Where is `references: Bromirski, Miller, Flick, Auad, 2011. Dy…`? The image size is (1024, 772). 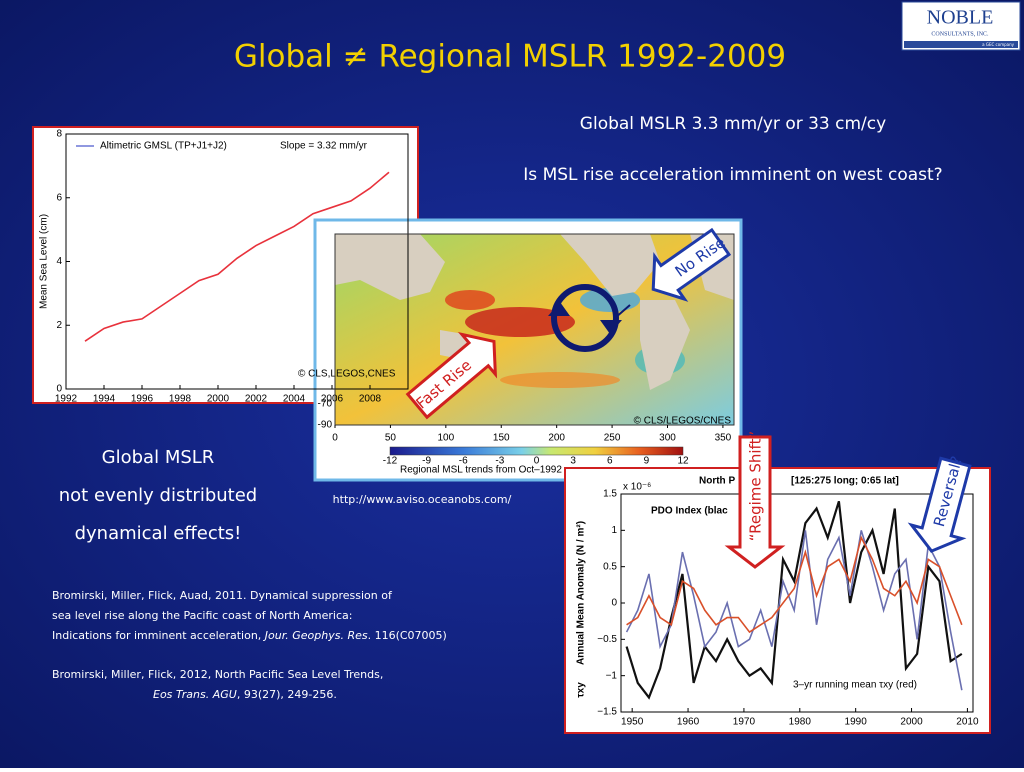
references: Bromirski, Miller, Flick, Auad, 2011. Dy… is located at coordinates (249, 645).